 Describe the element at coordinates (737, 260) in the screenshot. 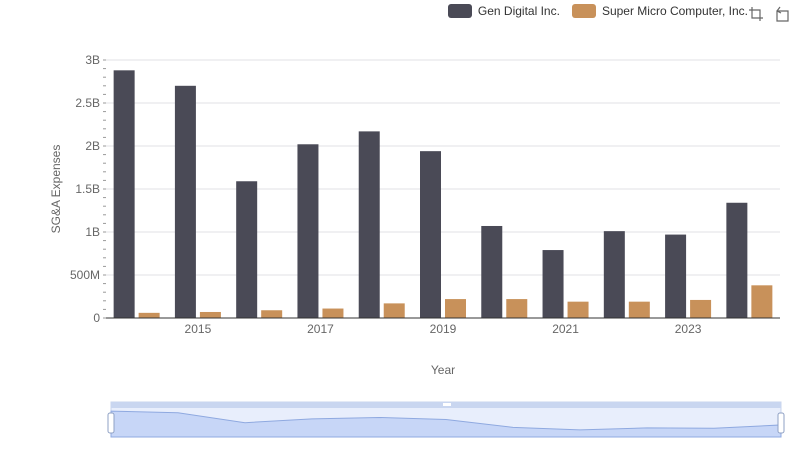

I see `bar-gen-digital-2024` at that location.